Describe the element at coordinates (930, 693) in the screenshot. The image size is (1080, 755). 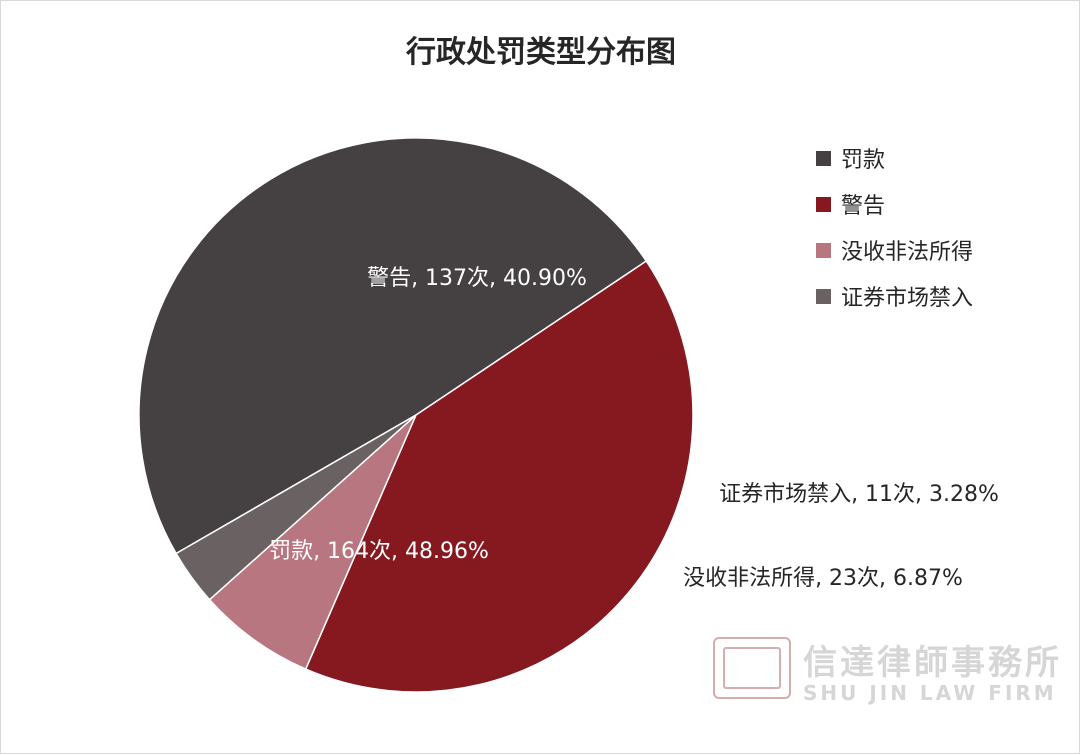
I see `watermark-subtitle: SHU JIN LAW FIRM` at that location.